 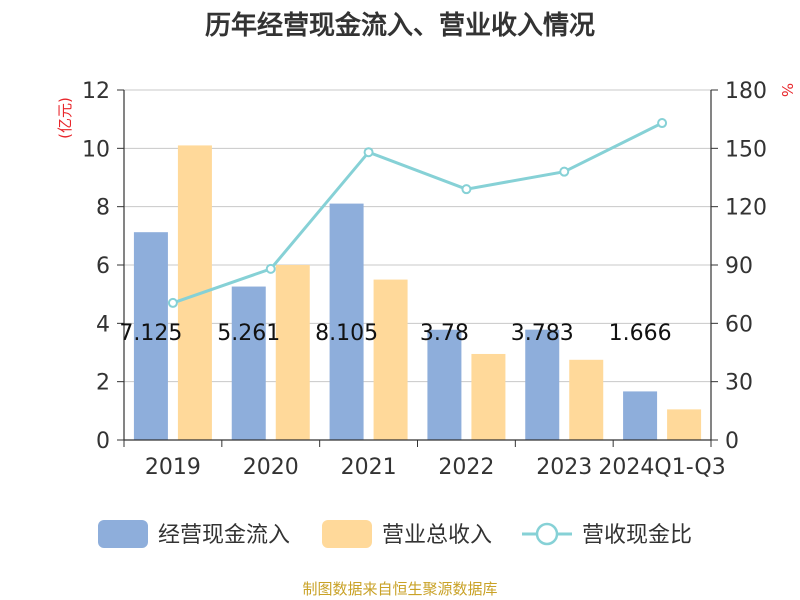 What do you see at coordinates (103, 383) in the screenshot?
I see `left-tick-label: 2` at bounding box center [103, 383].